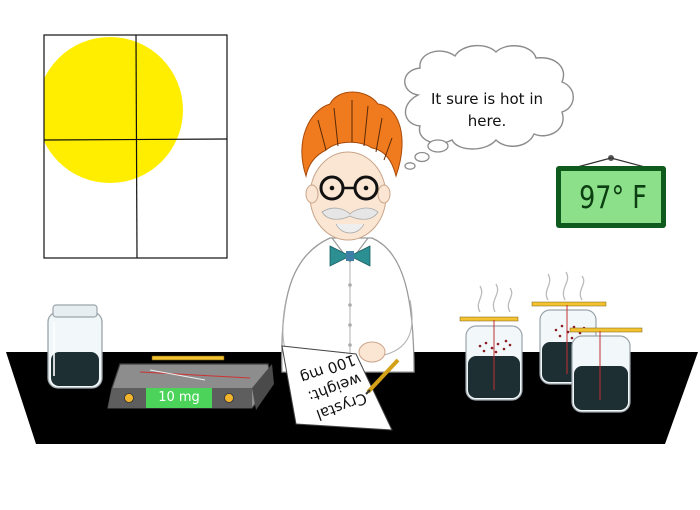 The height and width of the screenshot is (510, 700). I want to click on sun-icon, so click(113, 110).